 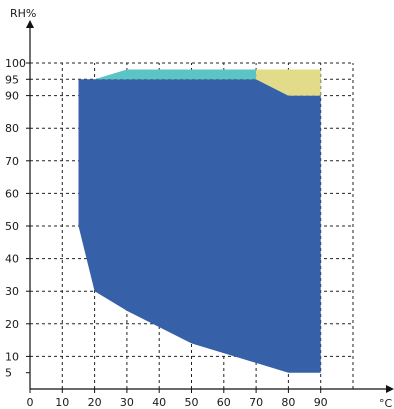 I want to click on y-tick-label-5: 5, so click(x=8, y=373).